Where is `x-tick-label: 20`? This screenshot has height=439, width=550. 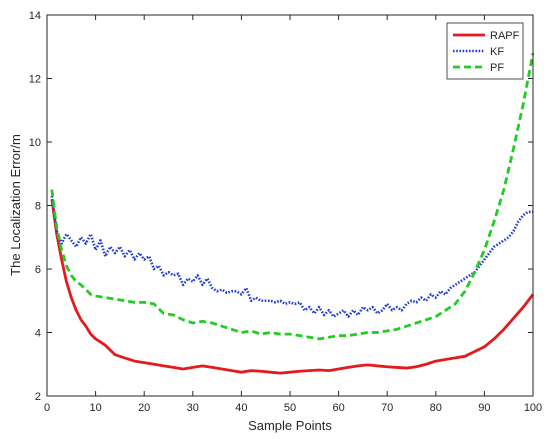
x-tick-label: 20 is located at coordinates (144, 408).